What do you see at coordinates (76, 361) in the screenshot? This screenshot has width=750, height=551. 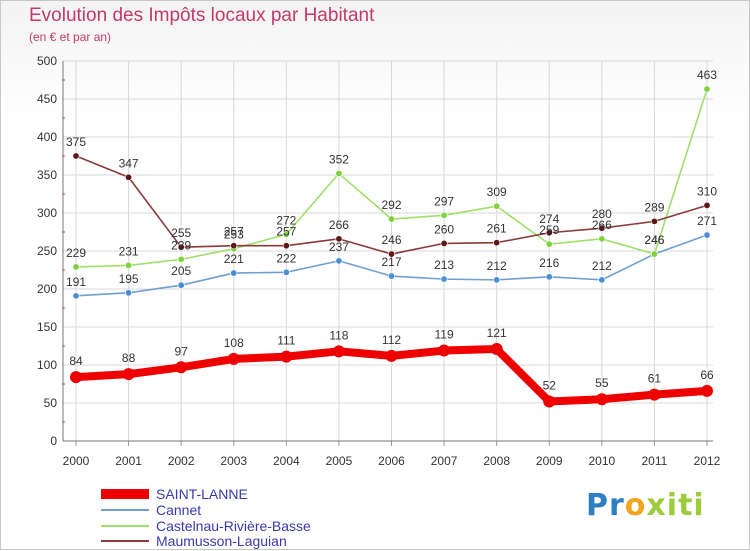 I see `data-label-0: 84` at bounding box center [76, 361].